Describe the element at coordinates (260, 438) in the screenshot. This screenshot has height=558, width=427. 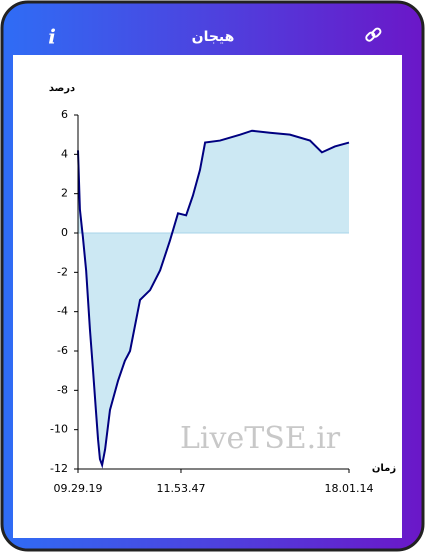
I see `watermark: LiveTSE.ir` at that location.